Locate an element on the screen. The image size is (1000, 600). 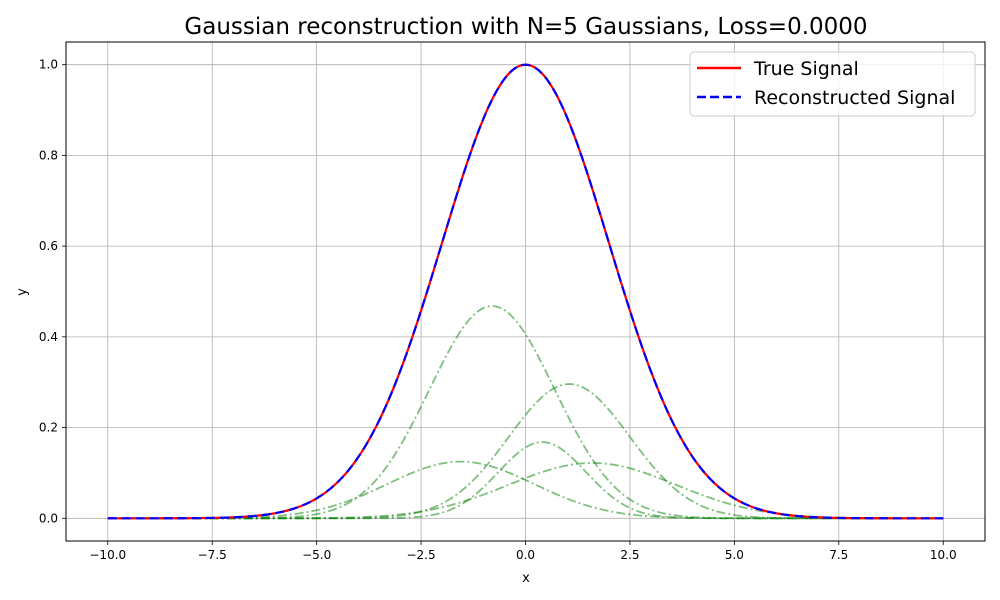
x-axis-ticks: −10.0 −7.5 −5.0 −2.5 0.0 2.5 5.0 7.5 10.0 is located at coordinates (523, 551).